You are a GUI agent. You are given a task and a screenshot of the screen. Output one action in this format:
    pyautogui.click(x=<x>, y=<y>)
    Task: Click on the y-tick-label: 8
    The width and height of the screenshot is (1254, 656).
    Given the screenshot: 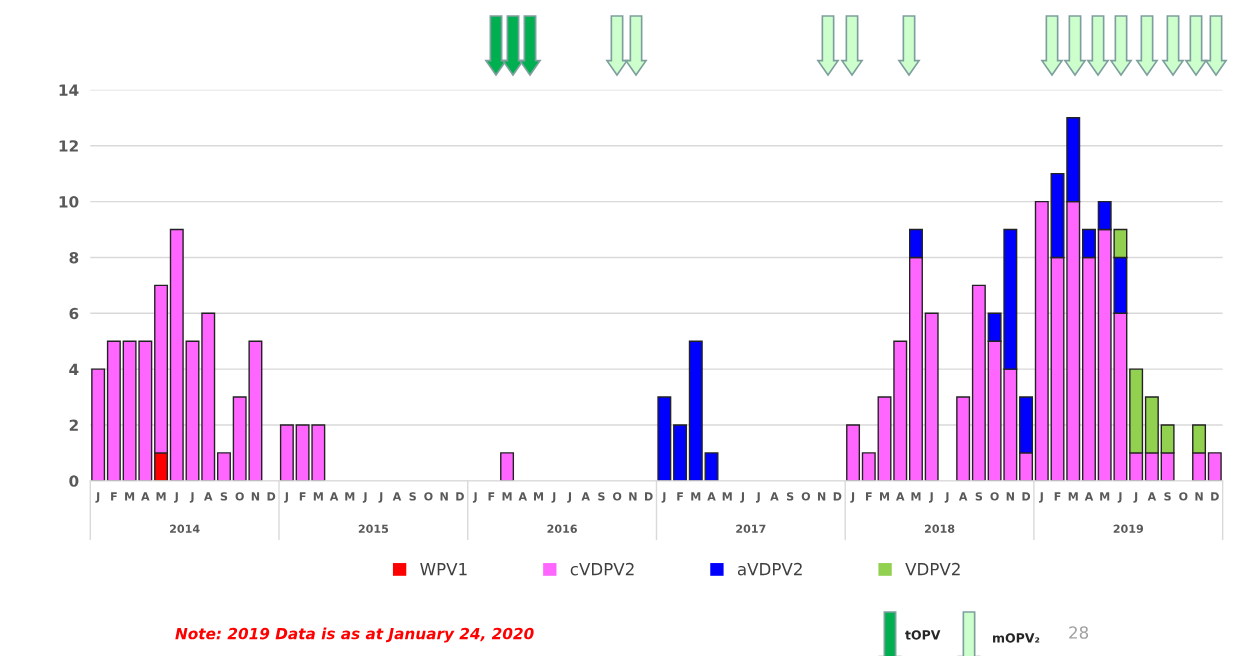 What is the action you would take?
    pyautogui.click(x=74, y=257)
    